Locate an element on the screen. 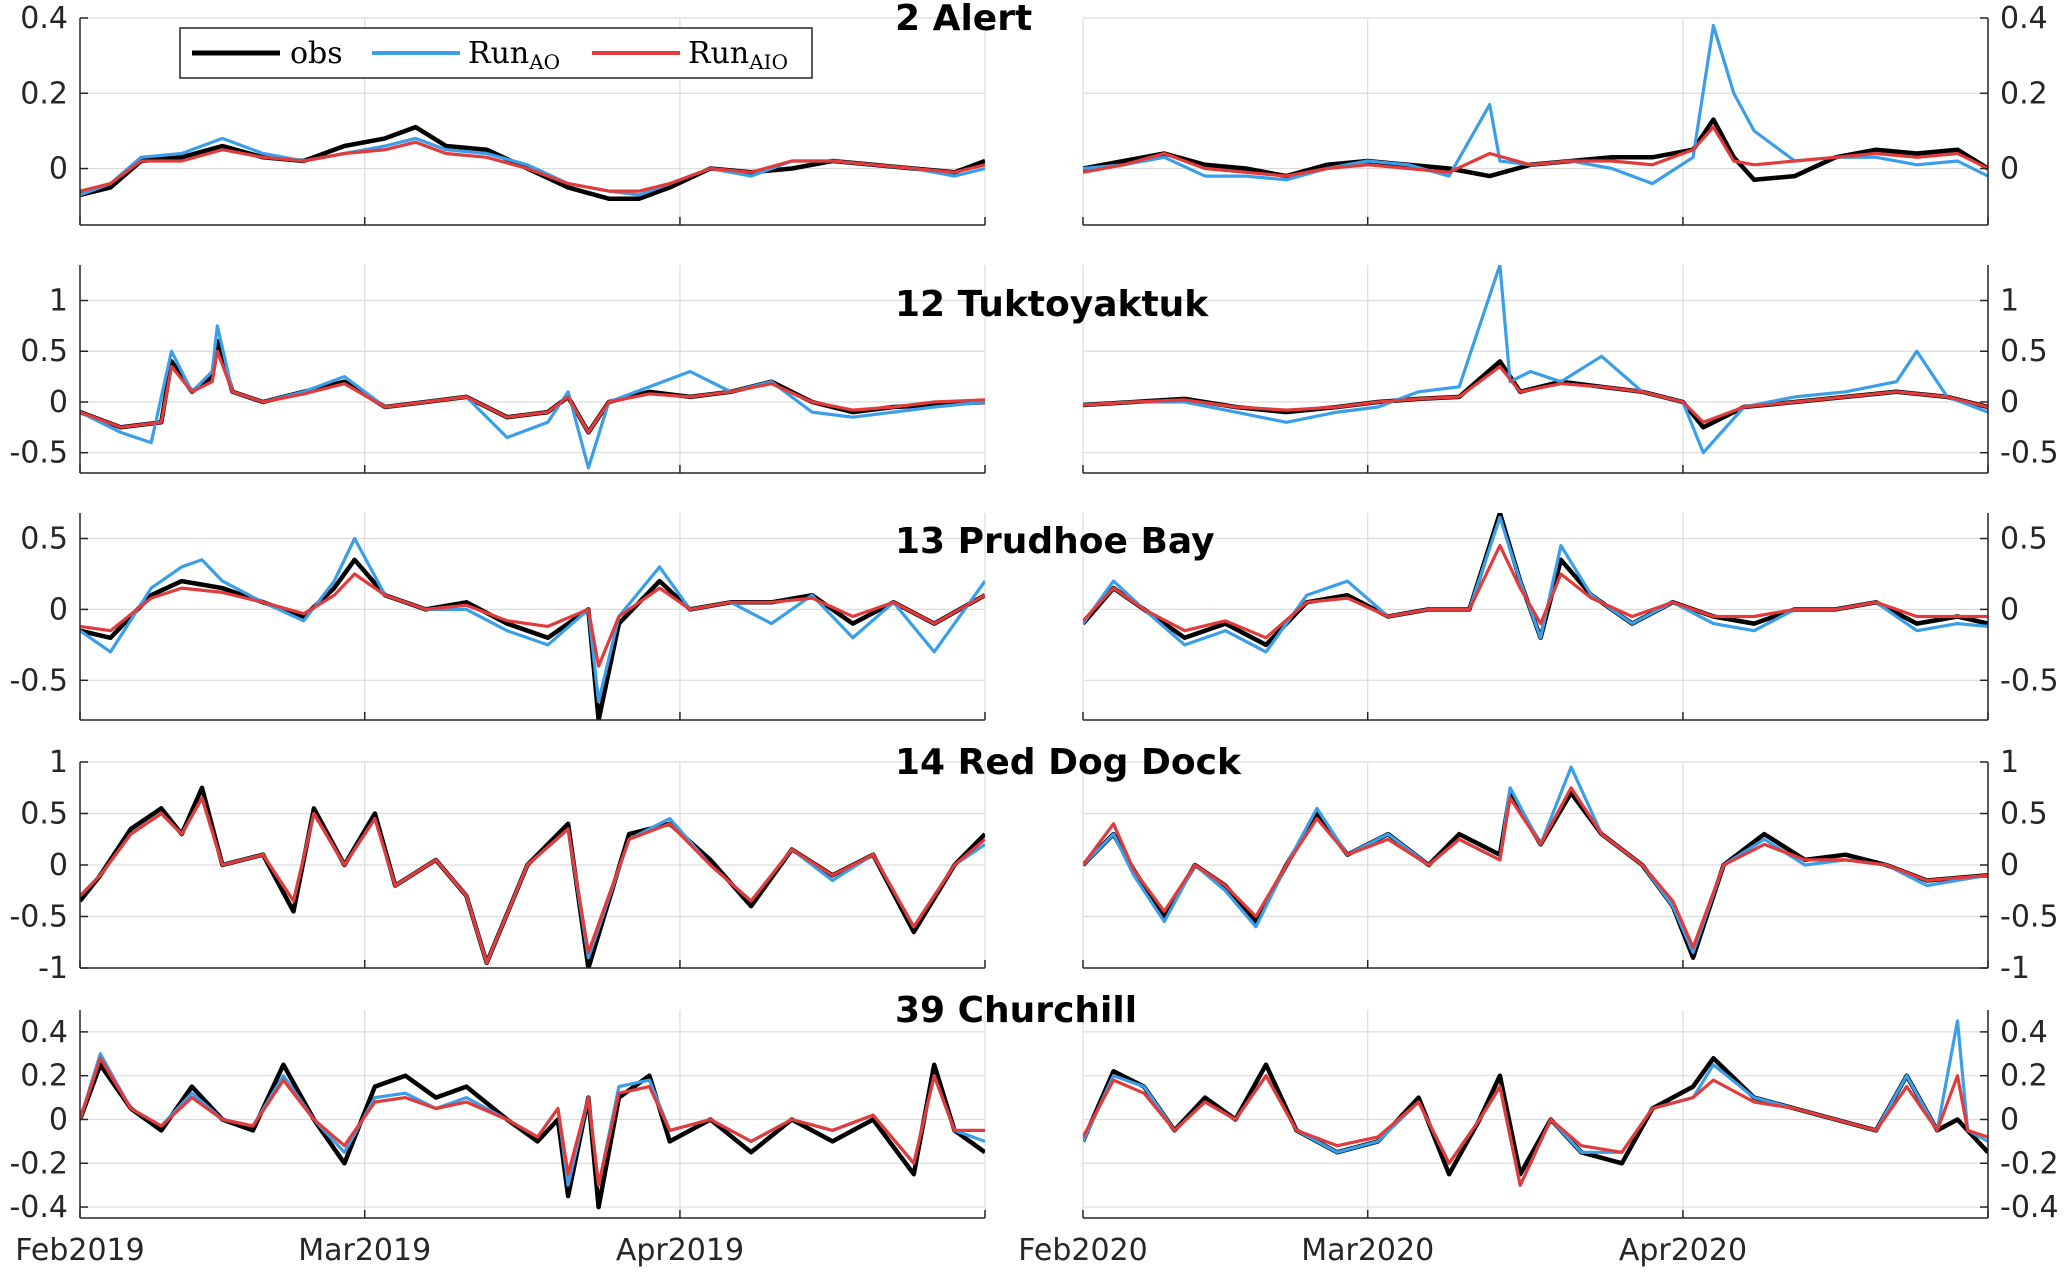 The image size is (2067, 1272). legend-label-ao-main: Run is located at coordinates (498, 53).